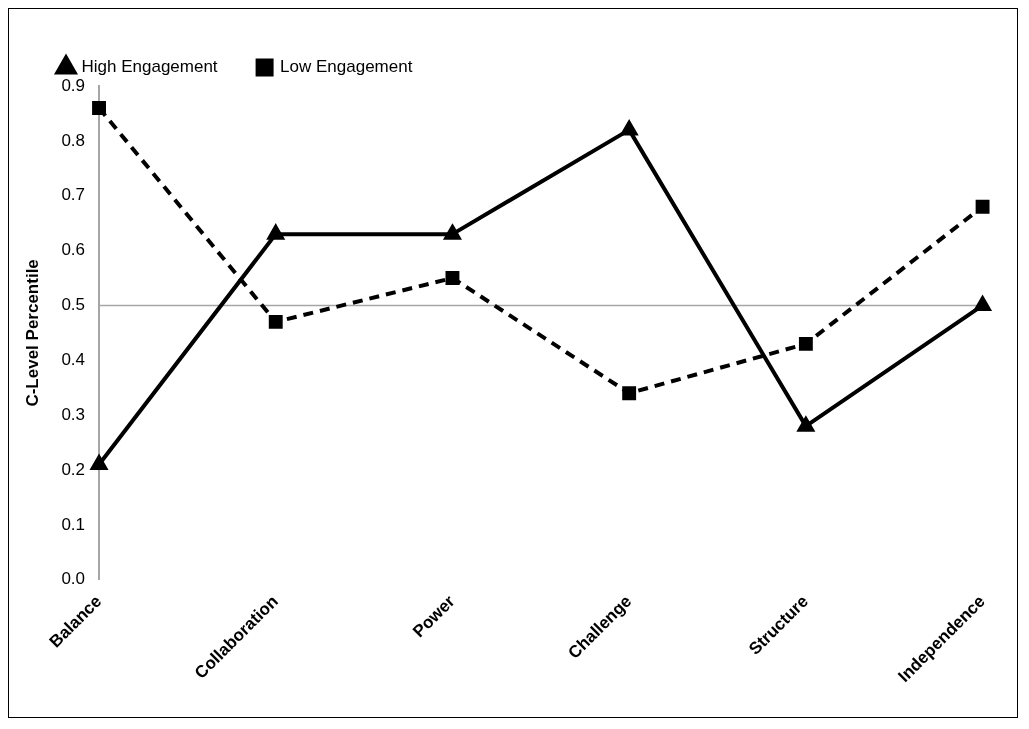  I want to click on y-tick-label: 0.8, so click(73, 140).